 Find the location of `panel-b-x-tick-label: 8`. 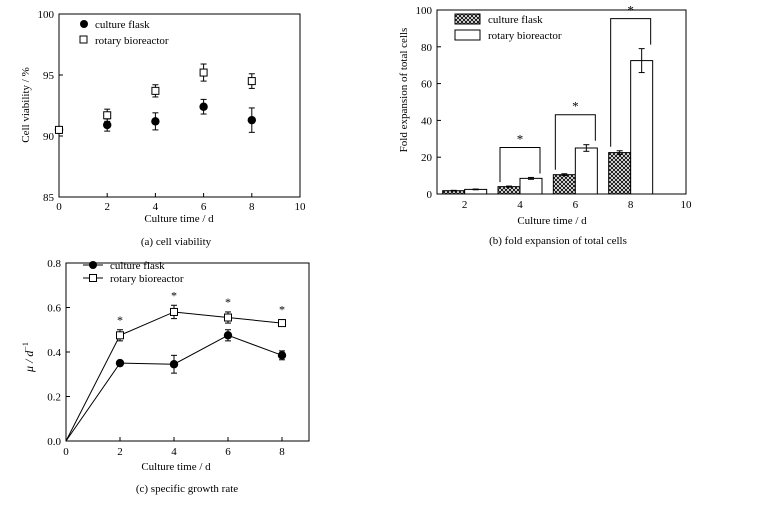

panel-b-x-tick-label: 8 is located at coordinates (631, 205).